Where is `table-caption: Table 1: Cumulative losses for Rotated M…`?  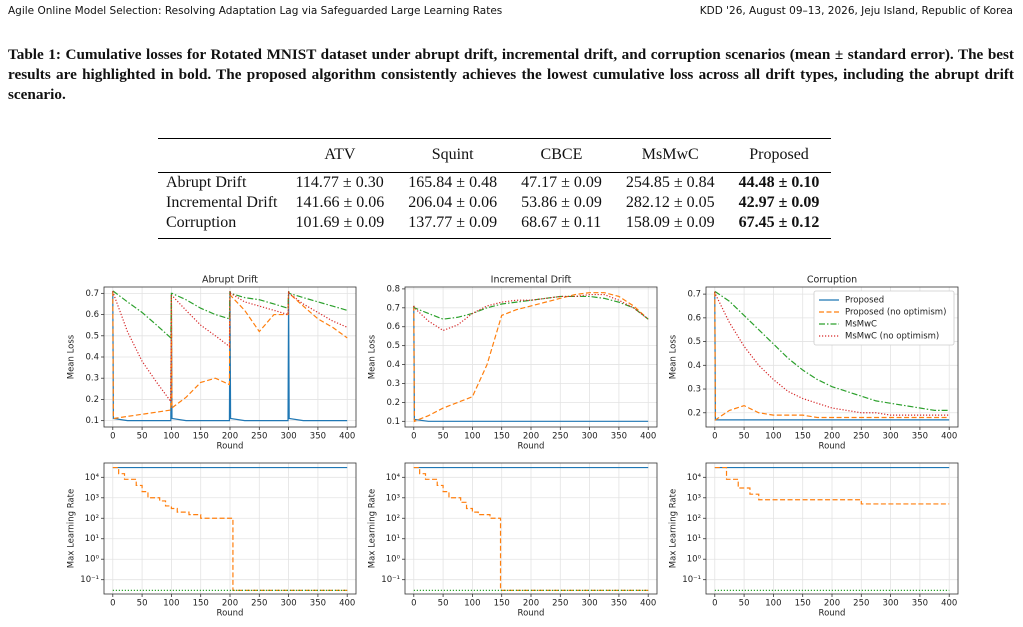
table-caption: Table 1: Cumulative losses for Rotated M… is located at coordinates (511, 74).